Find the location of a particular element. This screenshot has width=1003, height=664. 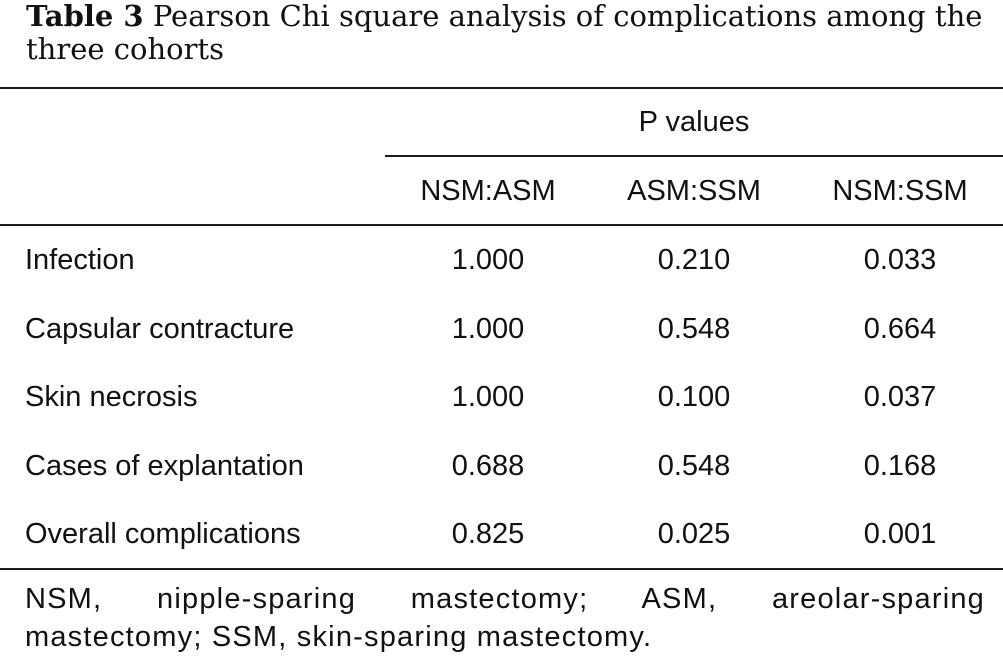

table-cell: 0.037 is located at coordinates (900, 397).